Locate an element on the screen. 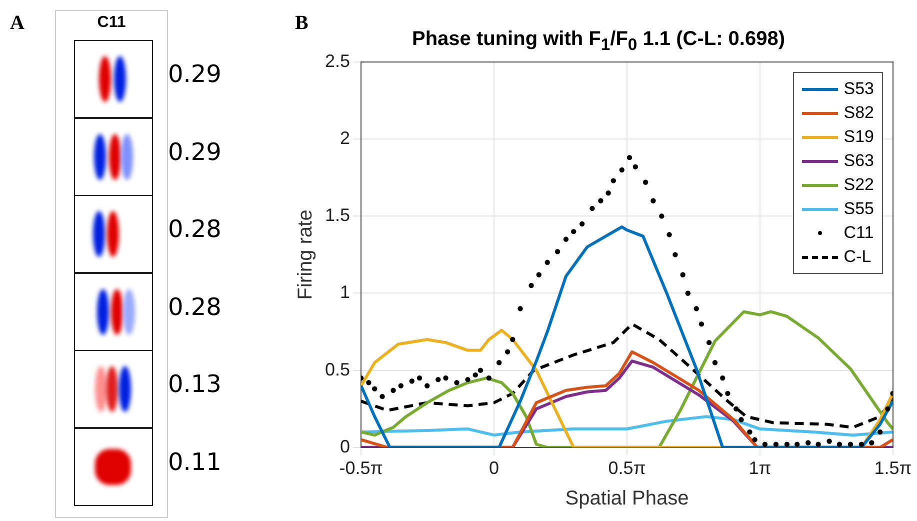 This screenshot has height=521, width=917. y-axis-title: Firing rate is located at coordinates (305, 255).